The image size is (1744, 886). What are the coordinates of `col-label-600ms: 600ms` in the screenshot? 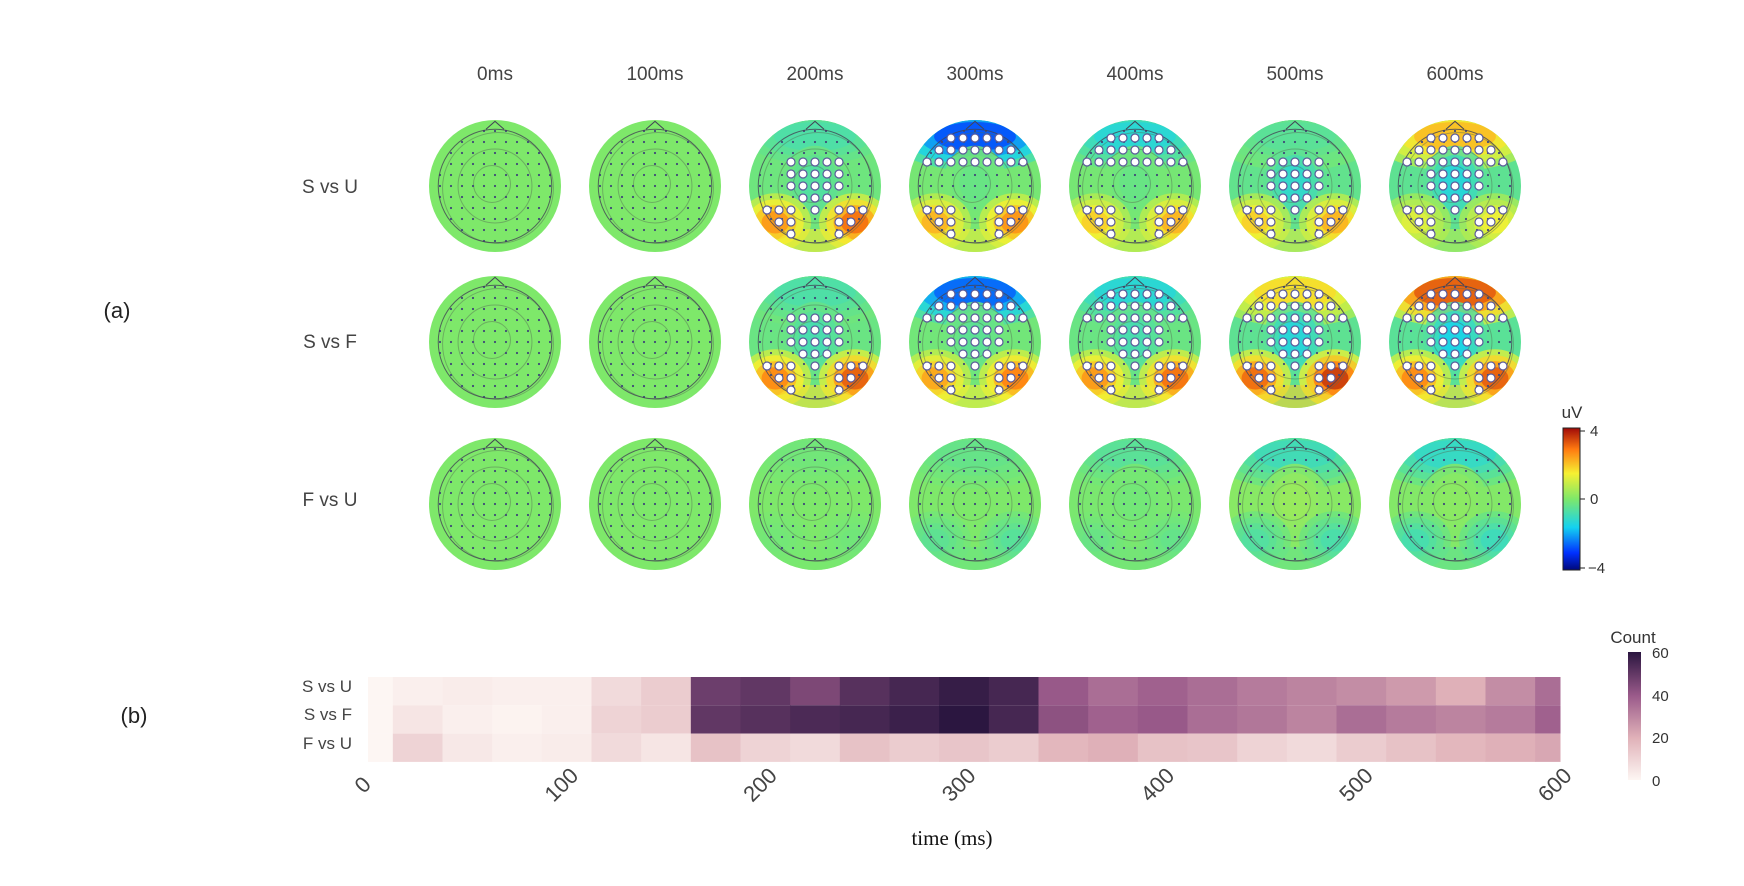 It's located at (1454, 74).